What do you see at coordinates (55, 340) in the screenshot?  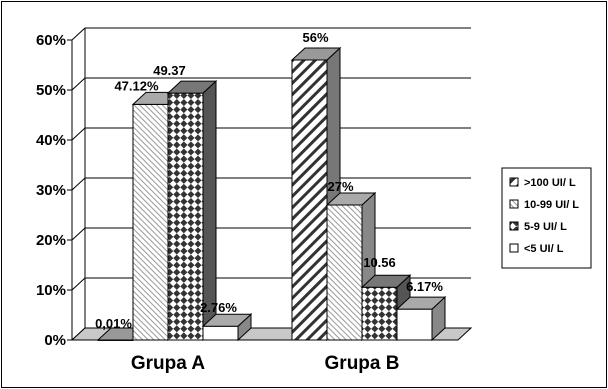 I see `y-tick-label: 0%` at bounding box center [55, 340].